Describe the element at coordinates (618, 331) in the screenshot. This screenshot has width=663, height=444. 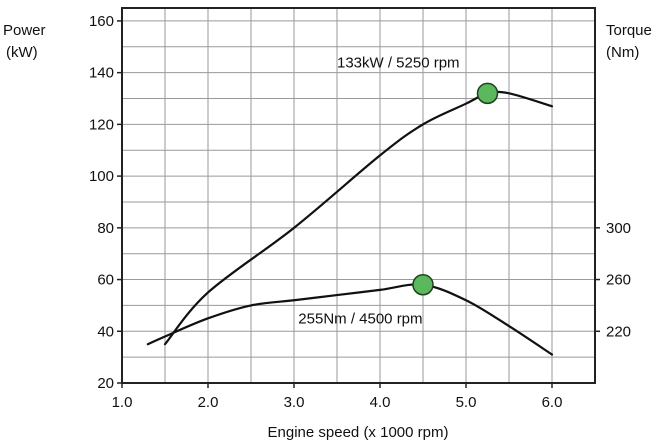
I see `y-right-tick-label: 220` at that location.